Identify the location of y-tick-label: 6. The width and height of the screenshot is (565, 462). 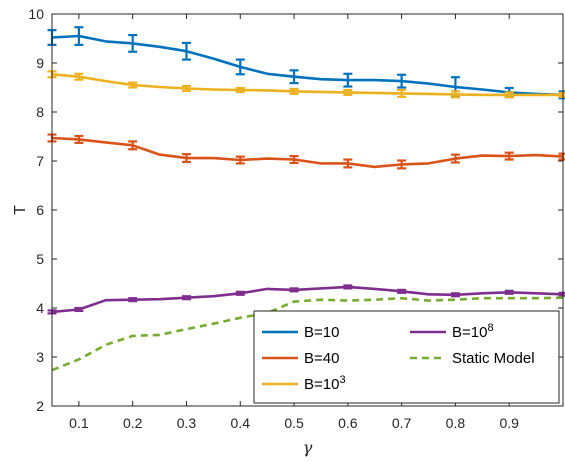
(40, 210).